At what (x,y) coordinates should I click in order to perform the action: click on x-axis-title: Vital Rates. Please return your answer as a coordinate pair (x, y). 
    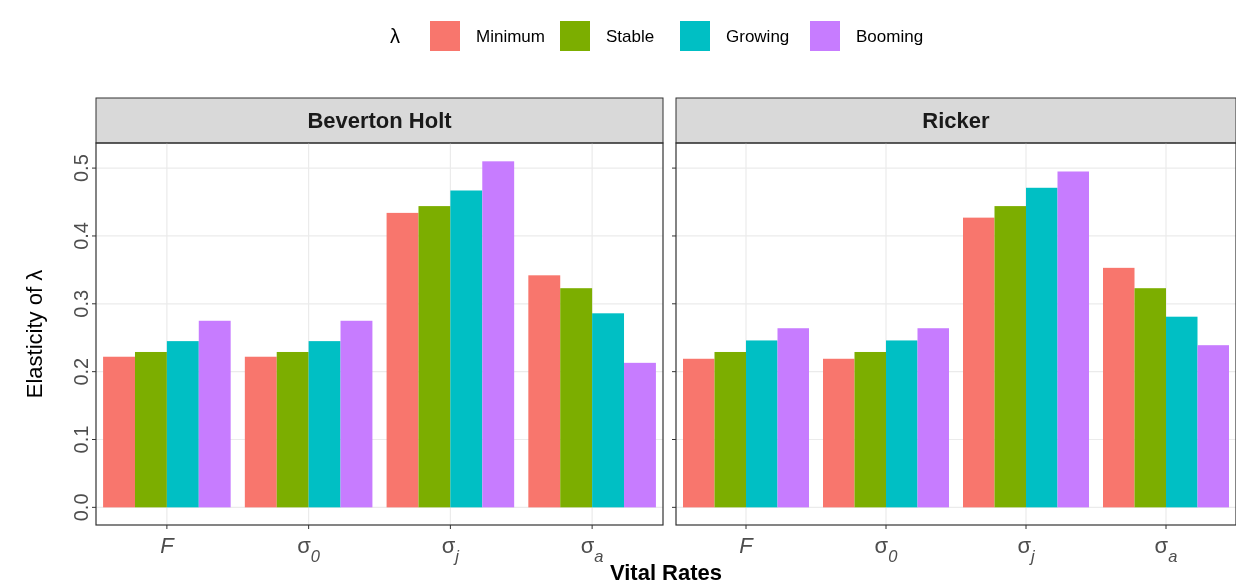
    Looking at the image, I should click on (666, 572).